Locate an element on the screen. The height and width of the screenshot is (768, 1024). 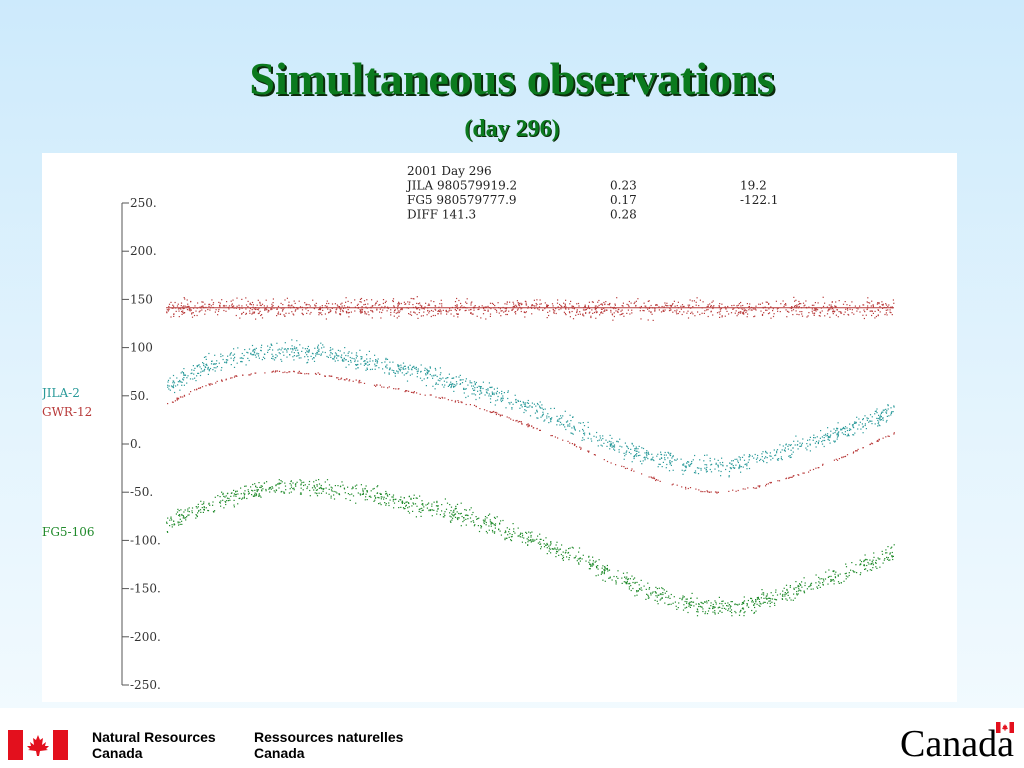
slide-title: Simultaneous observations is located at coordinates (512, 78).